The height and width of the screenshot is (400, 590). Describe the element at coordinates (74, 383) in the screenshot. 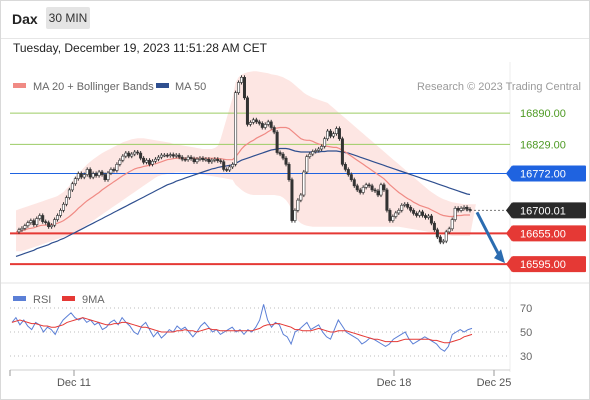

I see `time-axis-label: Dec 11` at that location.